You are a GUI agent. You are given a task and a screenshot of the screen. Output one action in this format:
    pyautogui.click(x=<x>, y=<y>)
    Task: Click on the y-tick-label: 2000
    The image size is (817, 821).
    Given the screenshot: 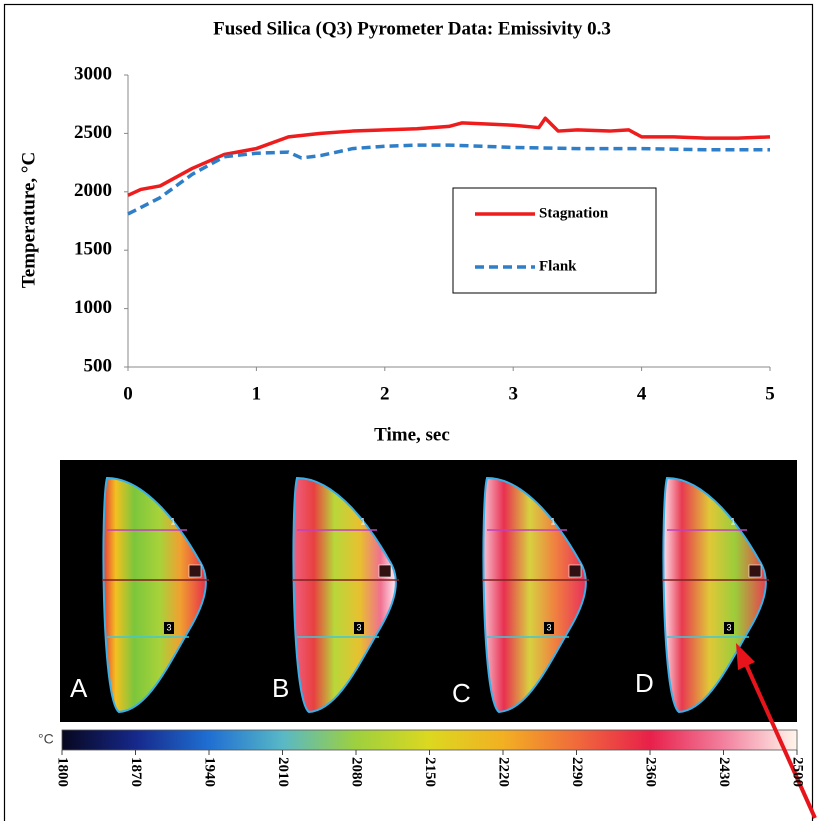 What is the action you would take?
    pyautogui.click(x=93, y=190)
    